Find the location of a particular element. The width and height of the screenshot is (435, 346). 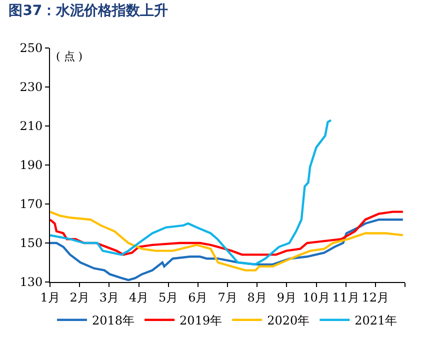

chart-title: 图37：水泥价格指数上升 is located at coordinates (88, 10).